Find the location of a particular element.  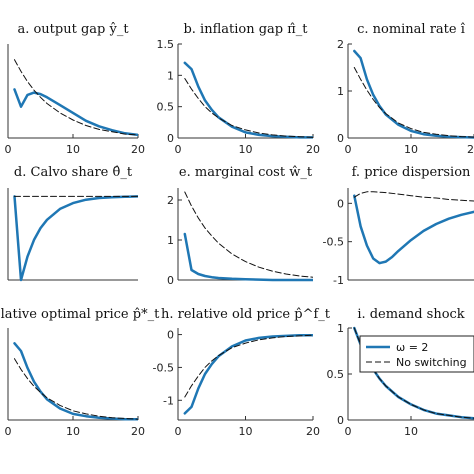

y-tick-label: 1.5 is located at coordinates (166, 44).